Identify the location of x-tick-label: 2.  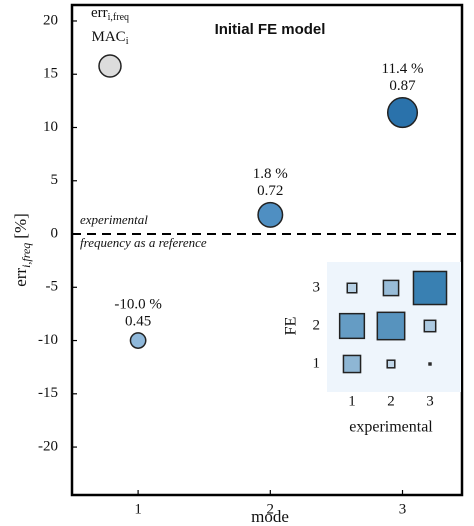
(271, 509).